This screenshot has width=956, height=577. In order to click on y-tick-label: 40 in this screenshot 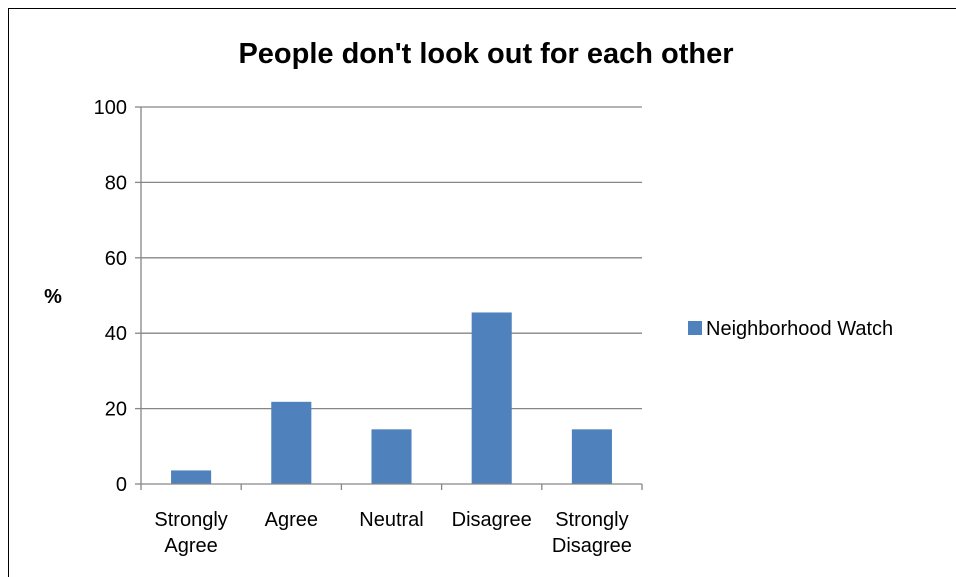, I will do `click(116, 334)`.